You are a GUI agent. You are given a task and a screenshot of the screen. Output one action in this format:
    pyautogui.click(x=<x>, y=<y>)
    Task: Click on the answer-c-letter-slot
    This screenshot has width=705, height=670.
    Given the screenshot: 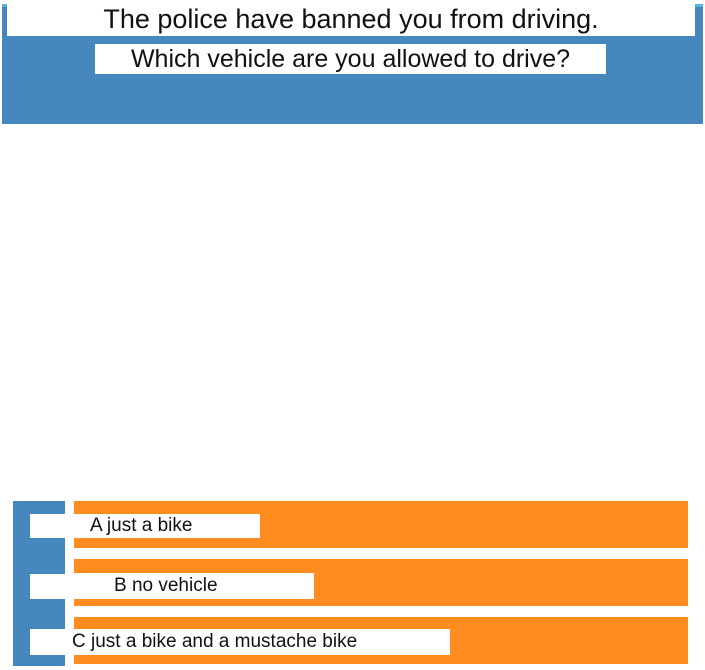 What is the action you would take?
    pyautogui.click(x=47, y=642)
    